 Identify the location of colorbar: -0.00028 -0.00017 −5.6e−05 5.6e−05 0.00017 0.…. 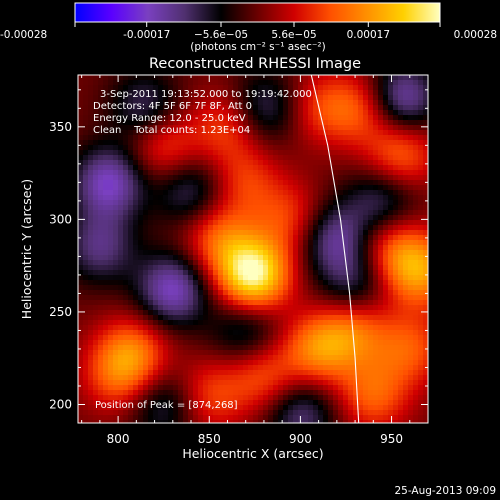
(248, 27).